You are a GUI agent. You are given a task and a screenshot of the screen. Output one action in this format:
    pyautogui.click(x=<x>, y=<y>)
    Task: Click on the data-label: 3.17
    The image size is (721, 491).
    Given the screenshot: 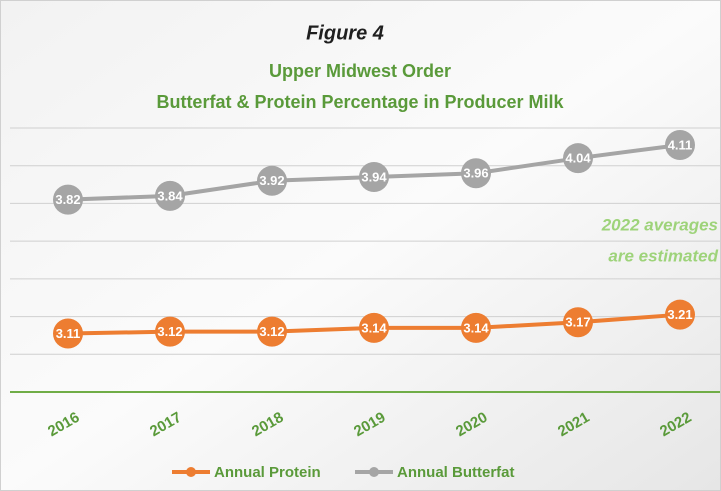 What is the action you would take?
    pyautogui.click(x=577, y=322)
    